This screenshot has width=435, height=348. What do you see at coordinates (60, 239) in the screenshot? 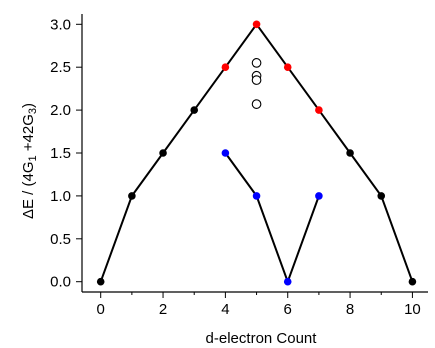
I see `y-tick-label: 0.5` at bounding box center [60, 239].